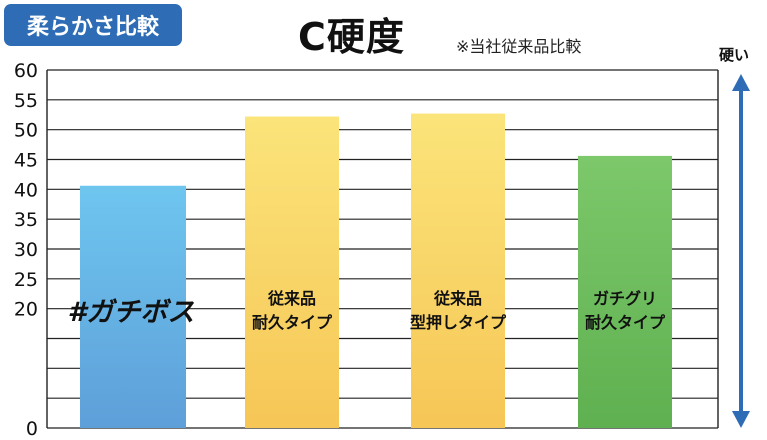 Image resolution: width=767 pixels, height=440 pixels. Describe the element at coordinates (741, 82) in the screenshot. I see `arrow-head-up` at that location.